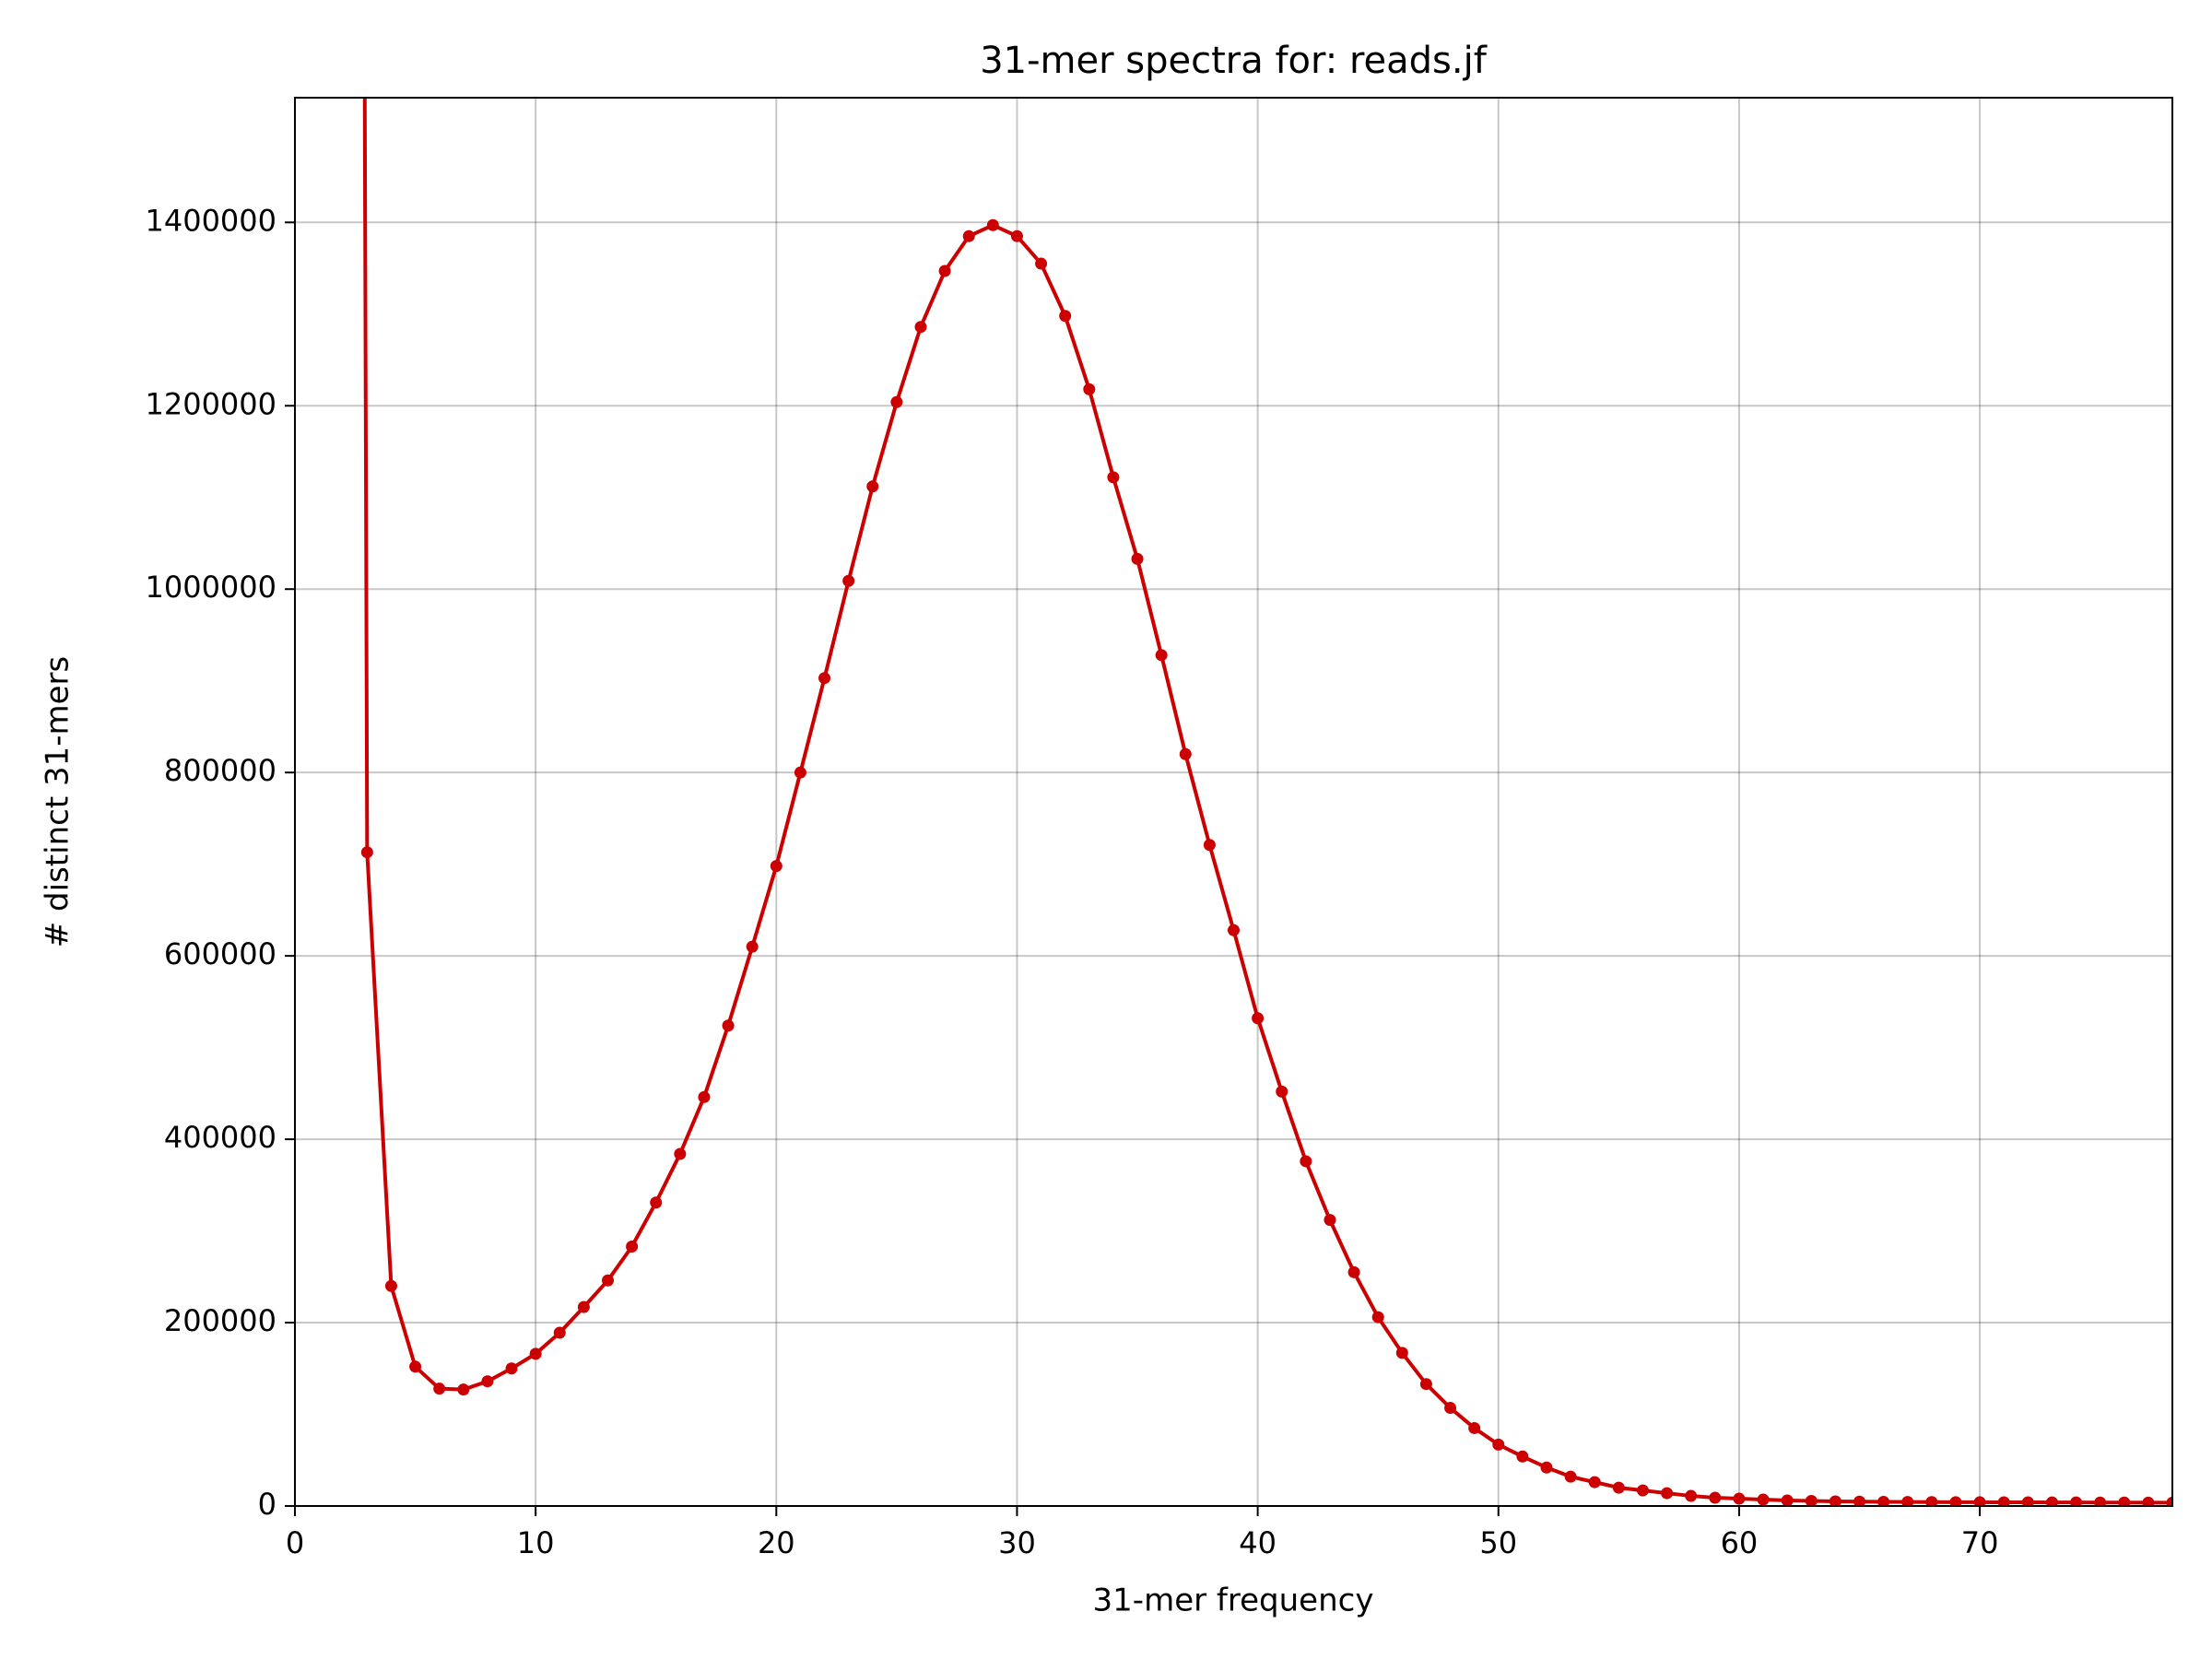 This screenshot has height=1659, width=2212. What do you see at coordinates (295, 1542) in the screenshot?
I see `x-tick-label: 0` at bounding box center [295, 1542].